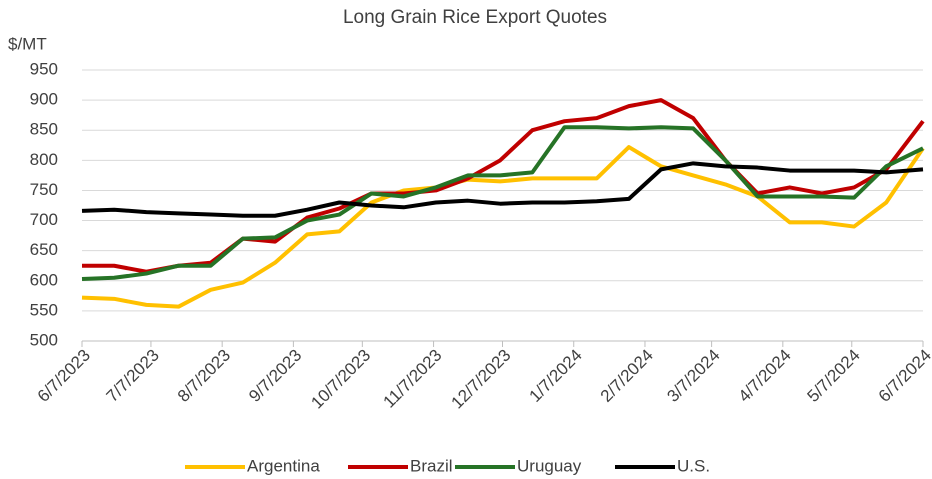 The width and height of the screenshot is (932, 479). I want to click on y-tick-label: 850, so click(44, 129).